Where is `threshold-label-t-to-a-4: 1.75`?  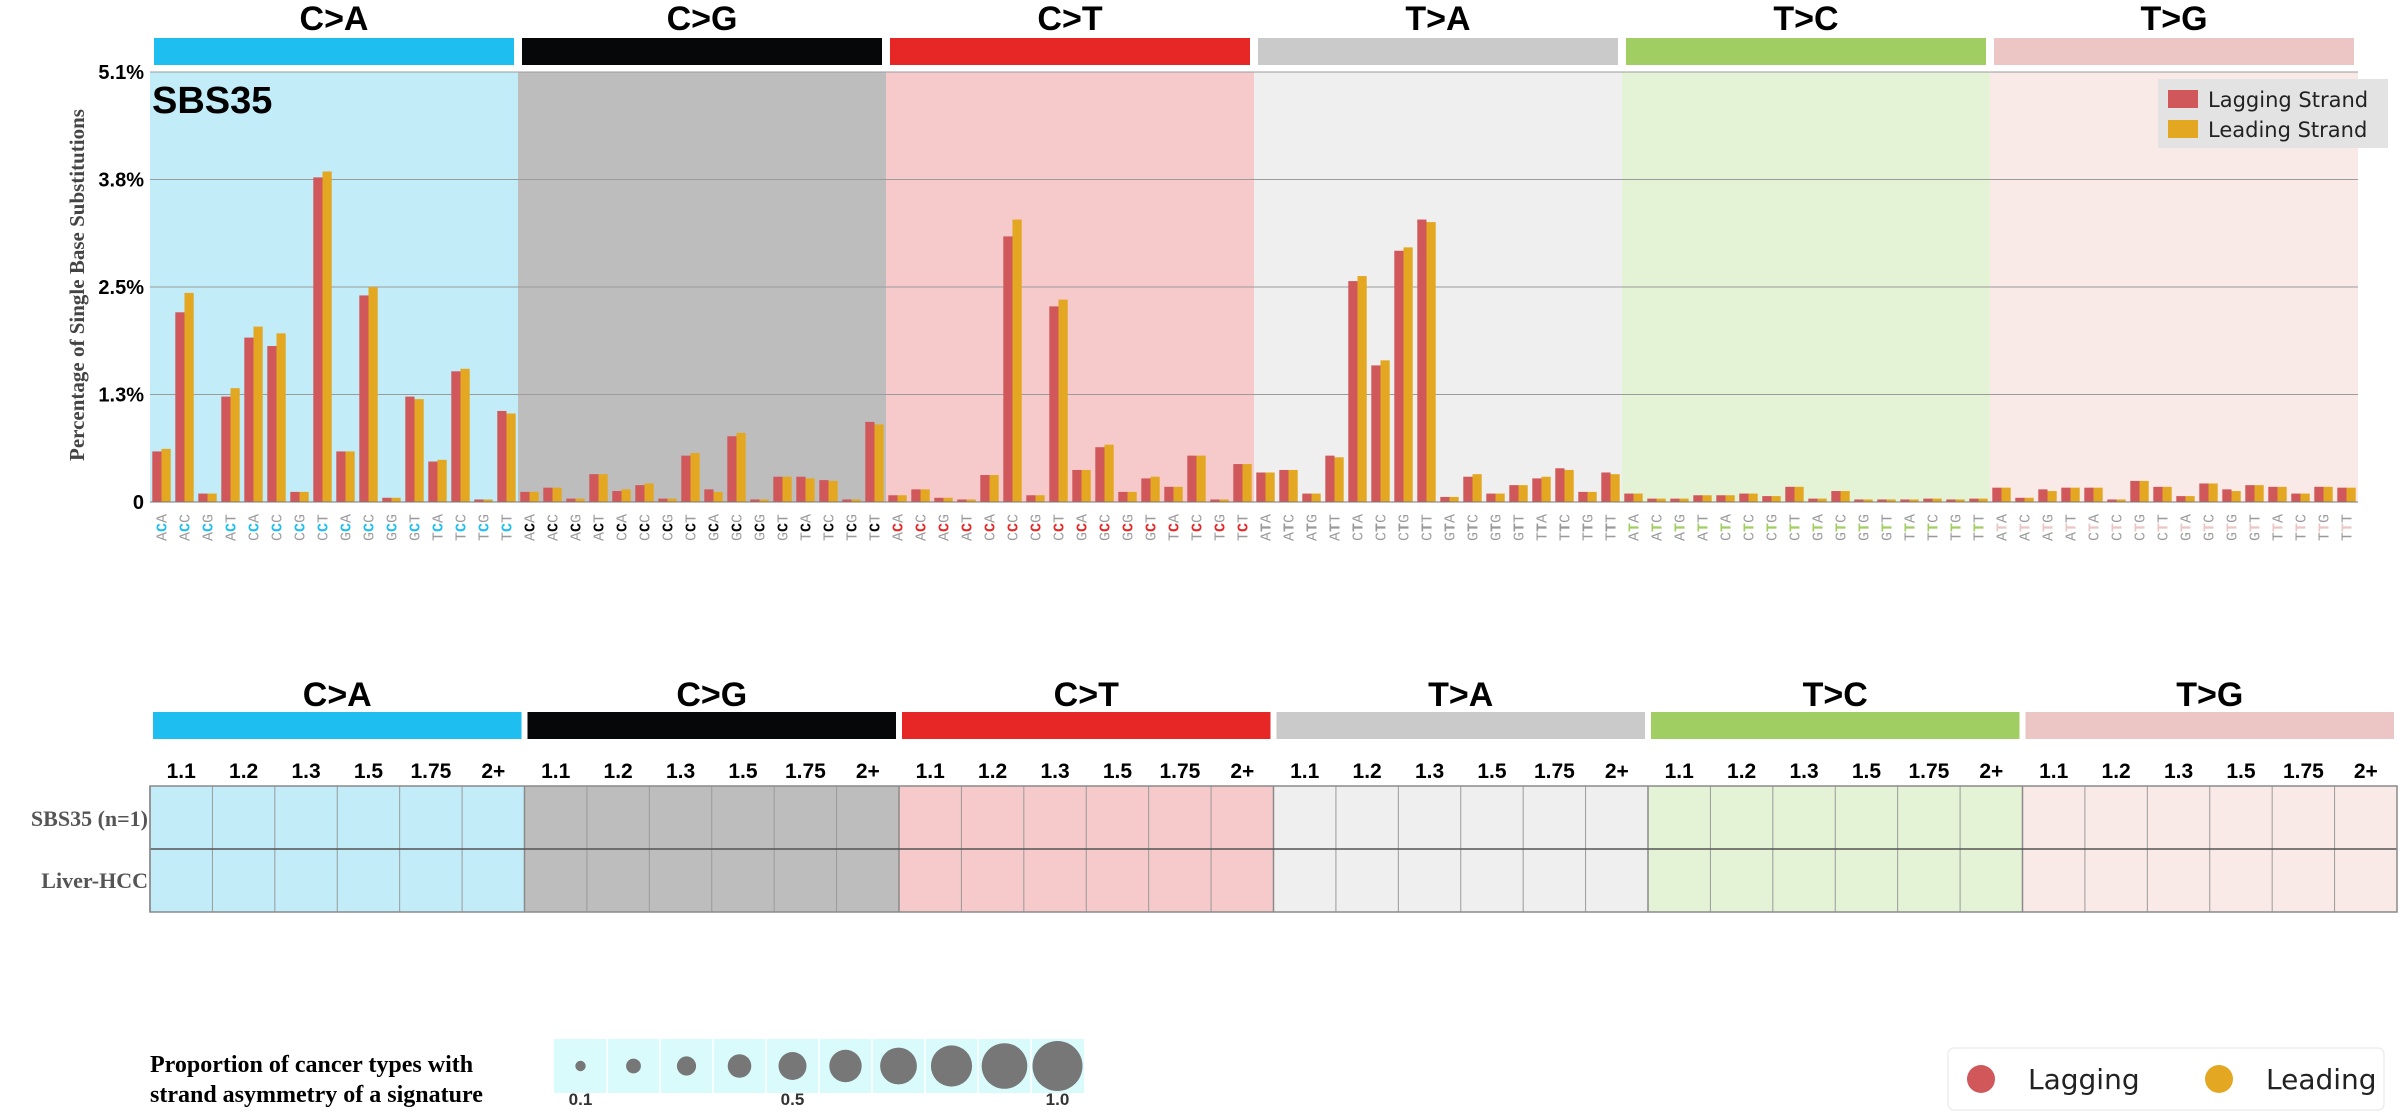
threshold-label-t-to-a-4: 1.75 is located at coordinates (1554, 771).